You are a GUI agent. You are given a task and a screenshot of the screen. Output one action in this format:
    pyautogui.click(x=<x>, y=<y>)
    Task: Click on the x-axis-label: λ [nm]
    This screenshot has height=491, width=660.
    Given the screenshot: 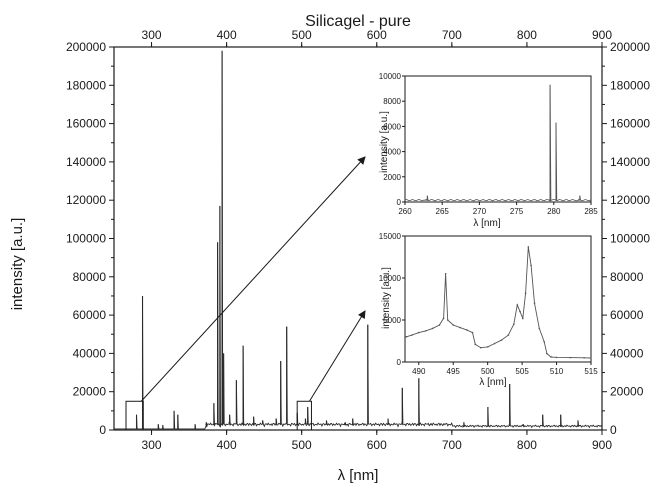 What is the action you would take?
    pyautogui.click(x=358, y=475)
    